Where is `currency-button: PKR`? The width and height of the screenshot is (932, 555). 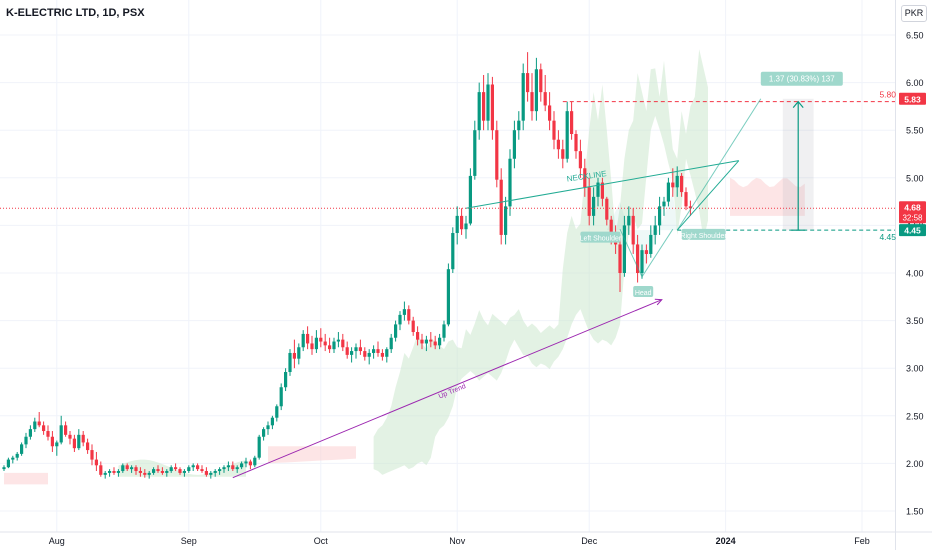
currency-button: PKR is located at coordinates (914, 13).